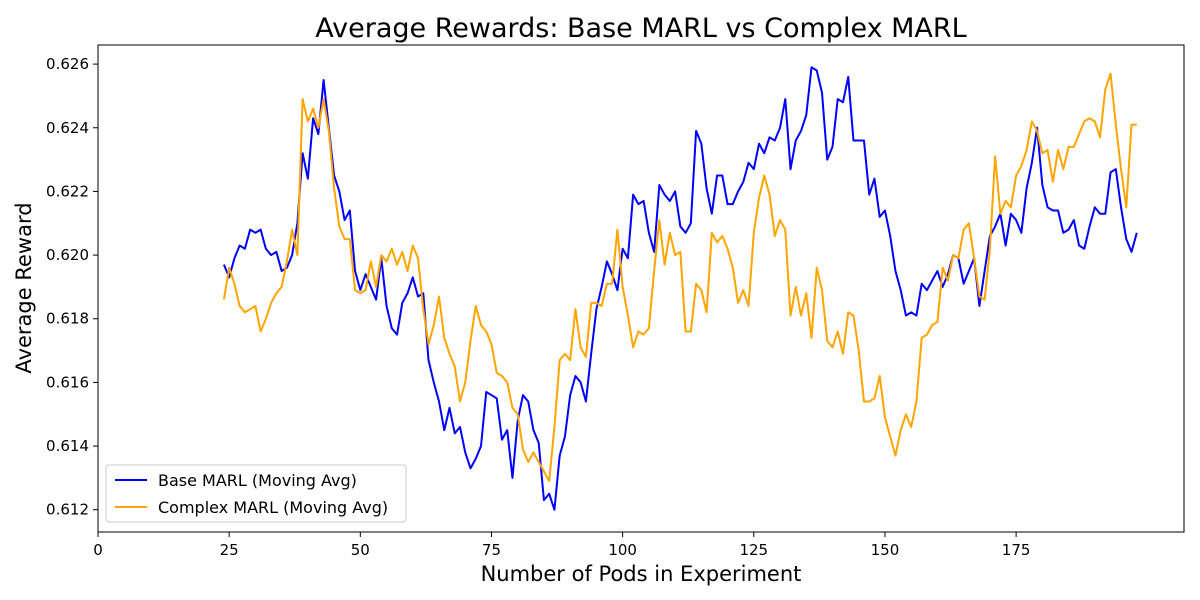  What do you see at coordinates (622, 550) in the screenshot?
I see `x-tick-label: 100` at bounding box center [622, 550].